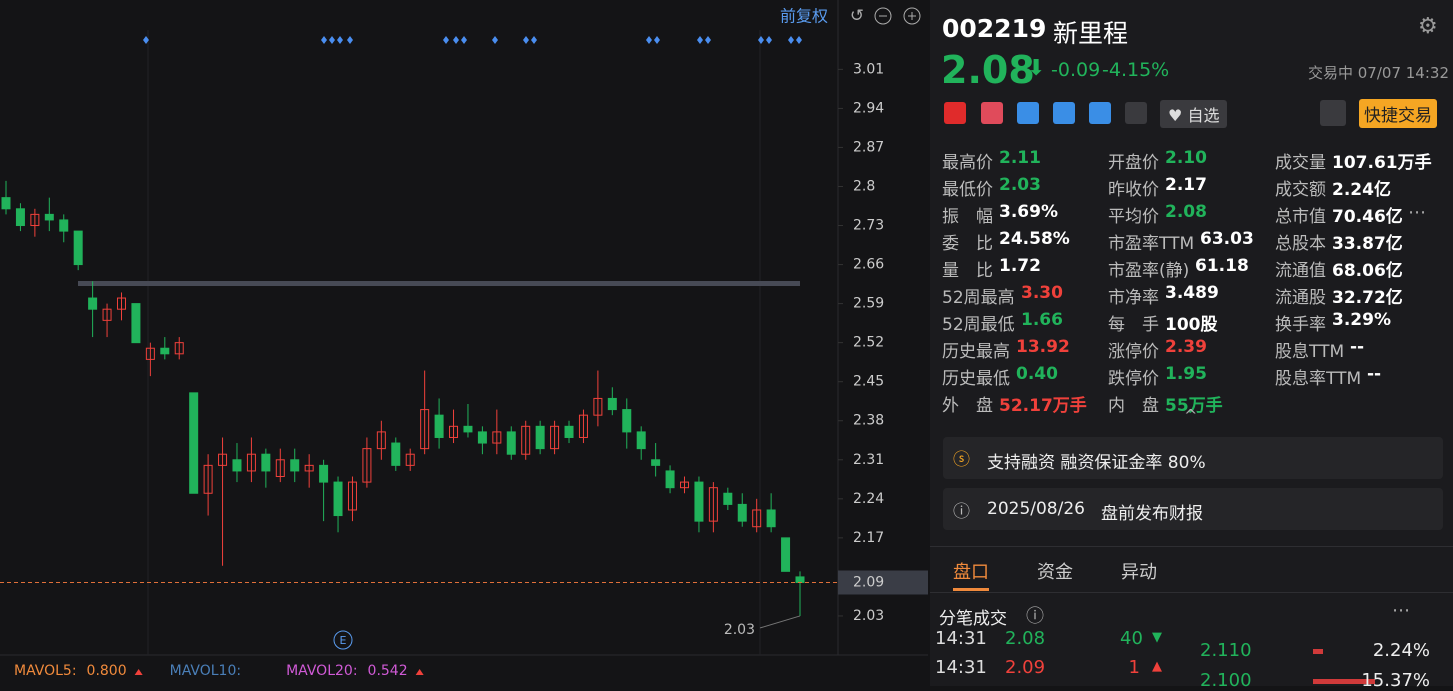  What do you see at coordinates (1136, 70) in the screenshot?
I see `change-pct: -4.15%` at bounding box center [1136, 70].